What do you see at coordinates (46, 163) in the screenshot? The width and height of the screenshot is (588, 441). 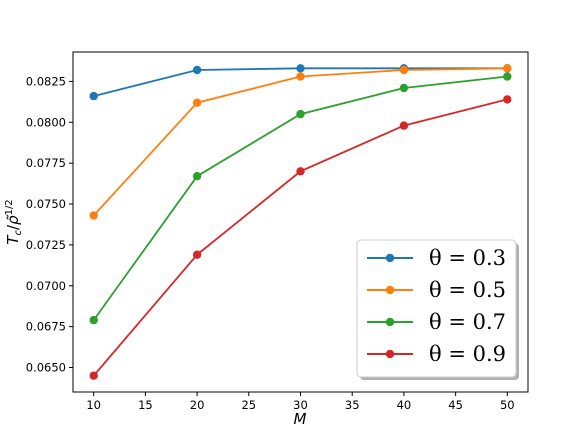 I see `y-tick-label-5: 0.0775` at bounding box center [46, 163].